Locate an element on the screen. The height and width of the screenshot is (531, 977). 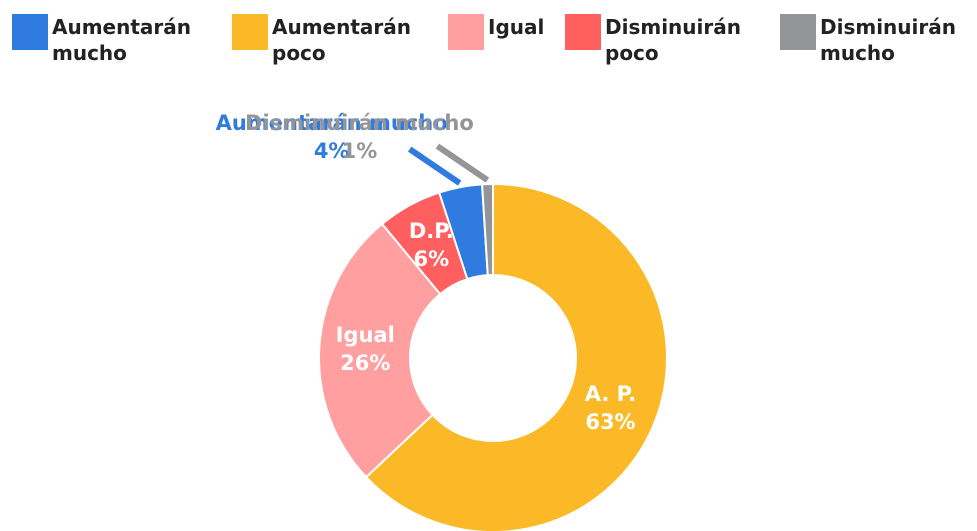
legend-entry: Aumentarán mucho is located at coordinates (107, 40).